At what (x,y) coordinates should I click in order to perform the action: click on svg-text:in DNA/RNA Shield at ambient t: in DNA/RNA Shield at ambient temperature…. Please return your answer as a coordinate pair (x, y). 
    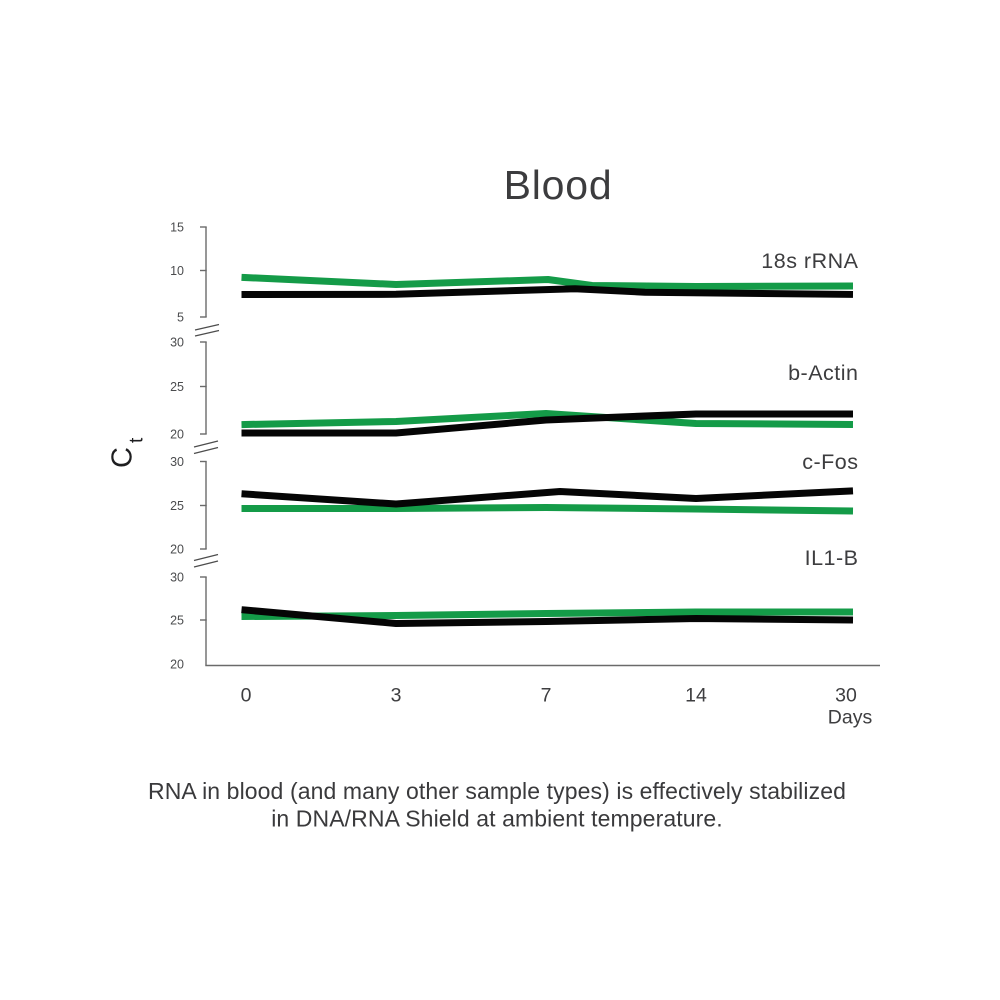
    Looking at the image, I should click on (497, 819).